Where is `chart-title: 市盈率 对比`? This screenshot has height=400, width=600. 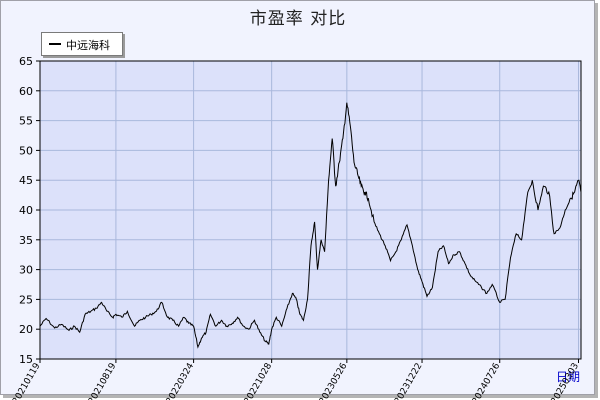 chart-title: 市盈率 对比 is located at coordinates (298, 19).